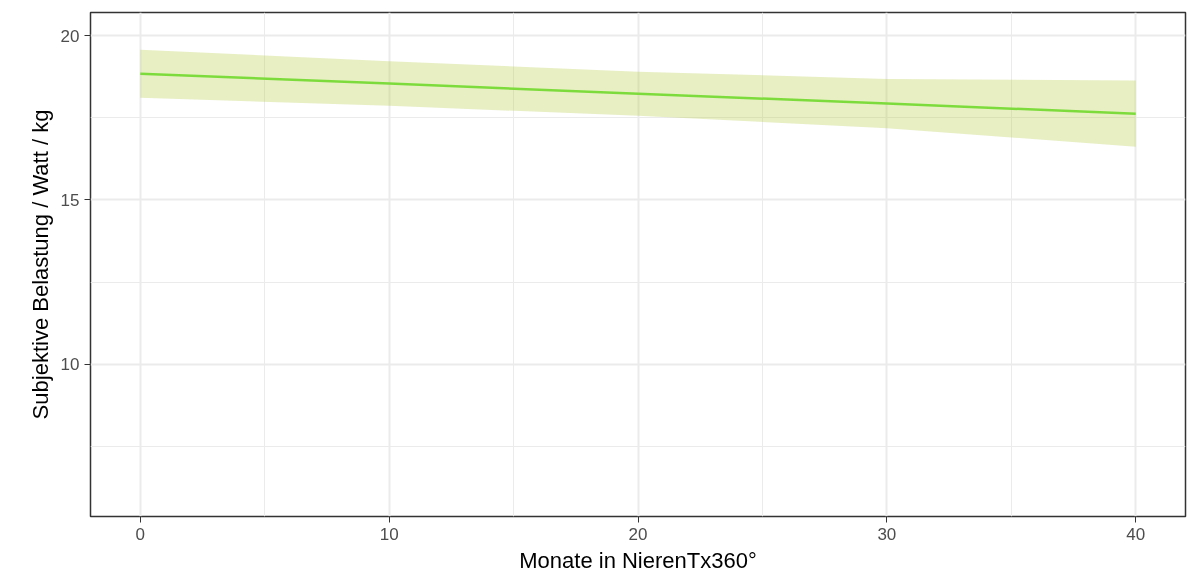 Image resolution: width=1187 pixels, height=586 pixels. What do you see at coordinates (389, 534) in the screenshot?
I see `x-tick-label: 10` at bounding box center [389, 534].